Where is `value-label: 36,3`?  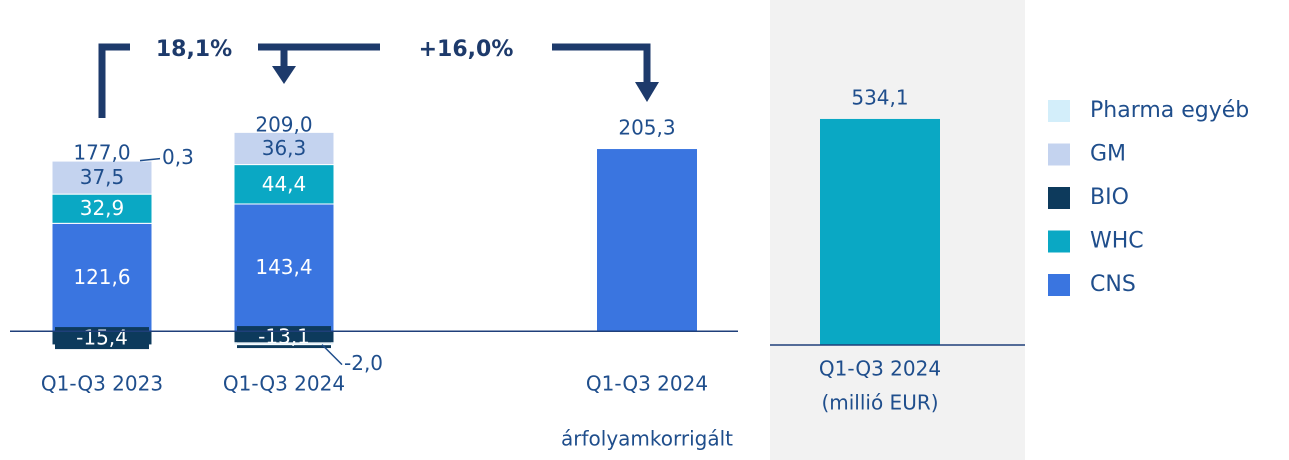
value-label: 36,3 is located at coordinates (284, 148).